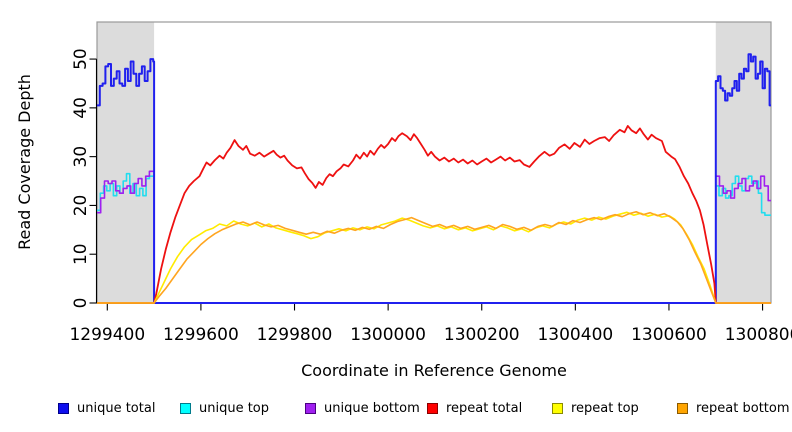 Image resolution: width=792 pixels, height=432 pixels. What do you see at coordinates (575, 335) in the screenshot?
I see `x-axis-tick-label: 1300400` at bounding box center [575, 335].